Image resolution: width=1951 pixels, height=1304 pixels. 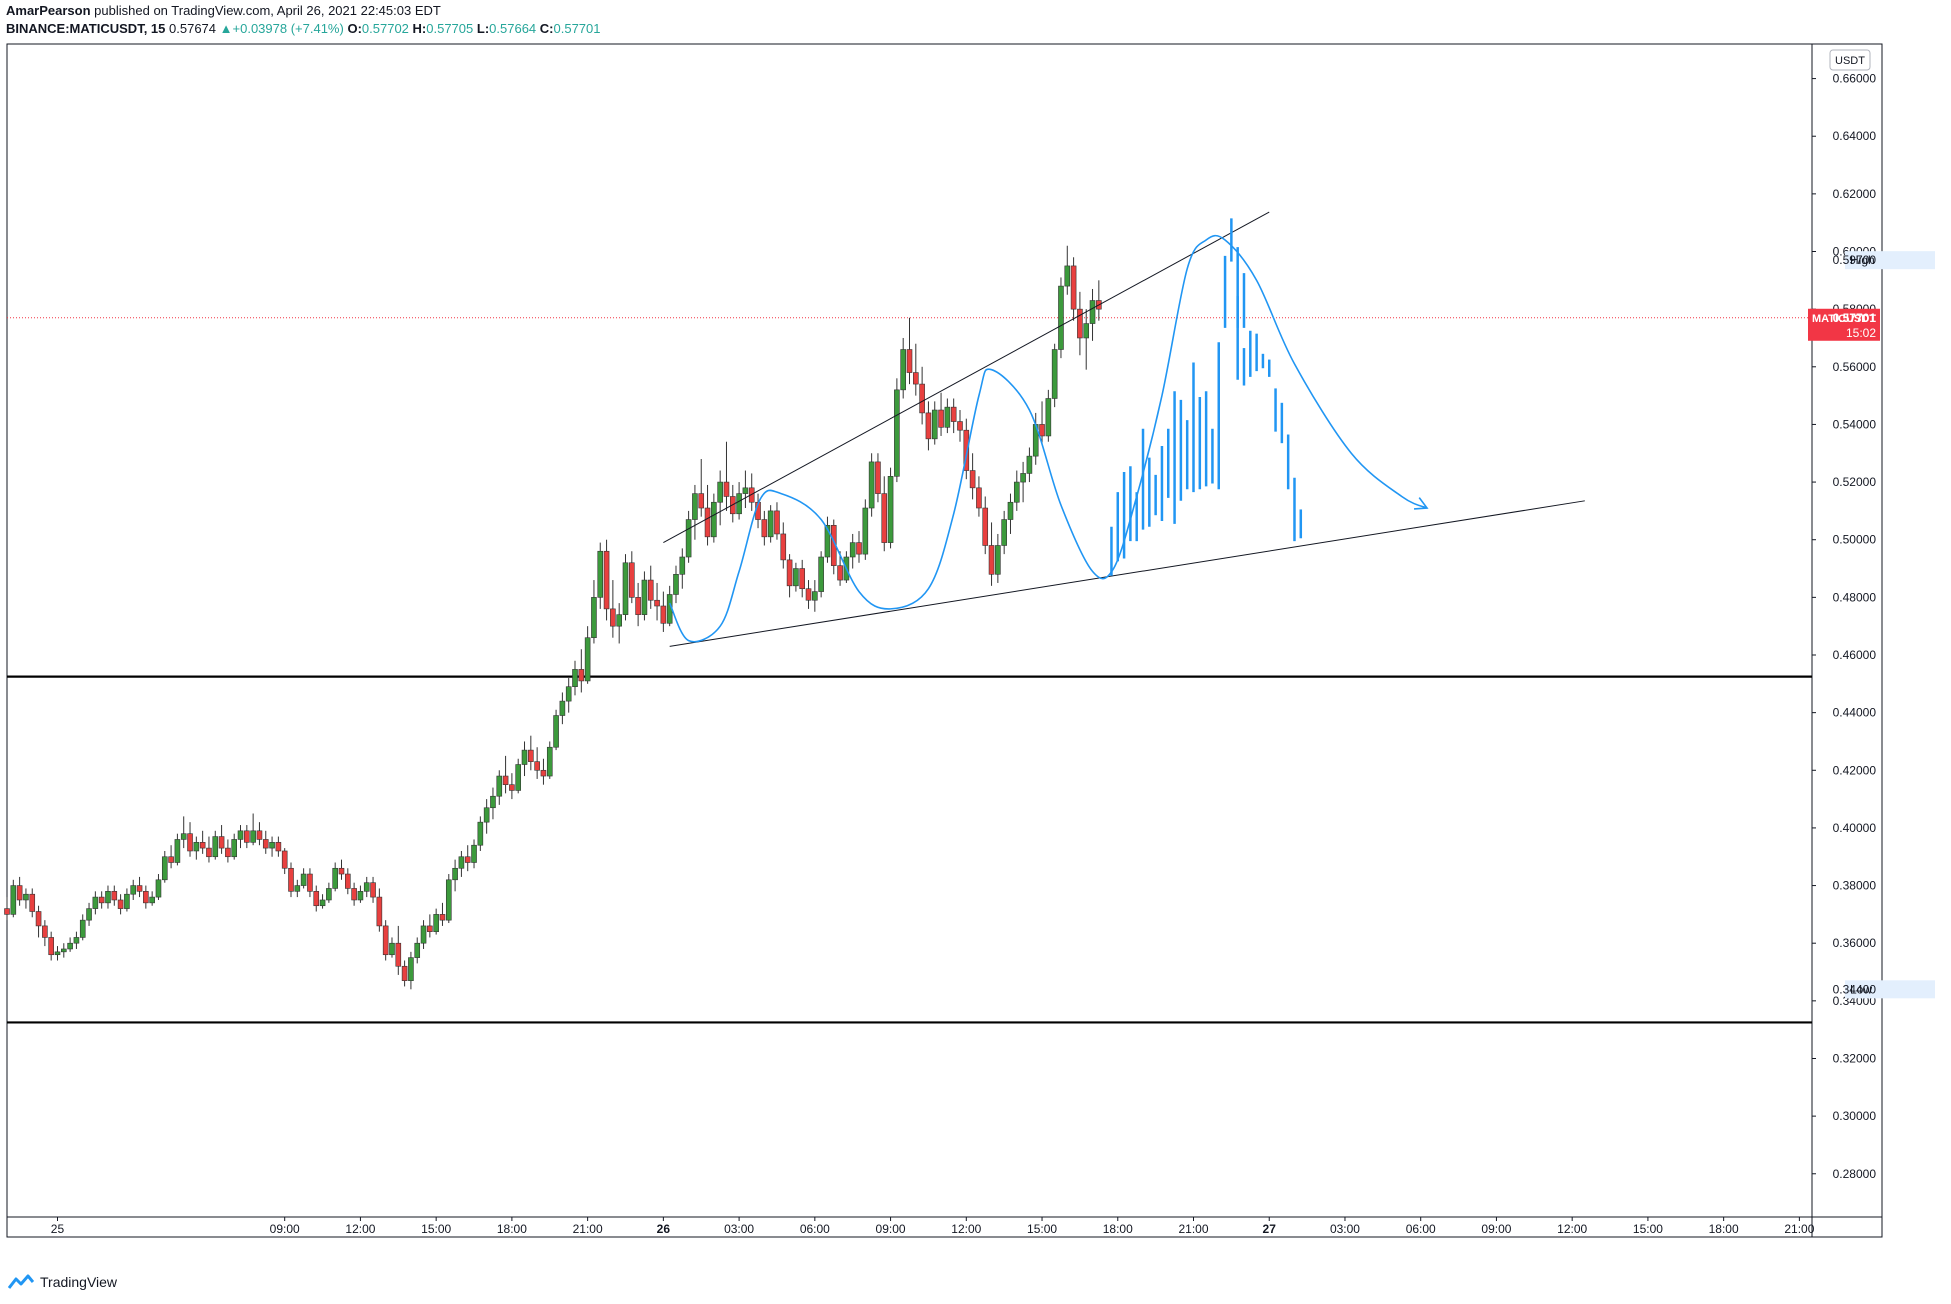 I want to click on x-tick-label: 15:00, so click(x=1042, y=1229).